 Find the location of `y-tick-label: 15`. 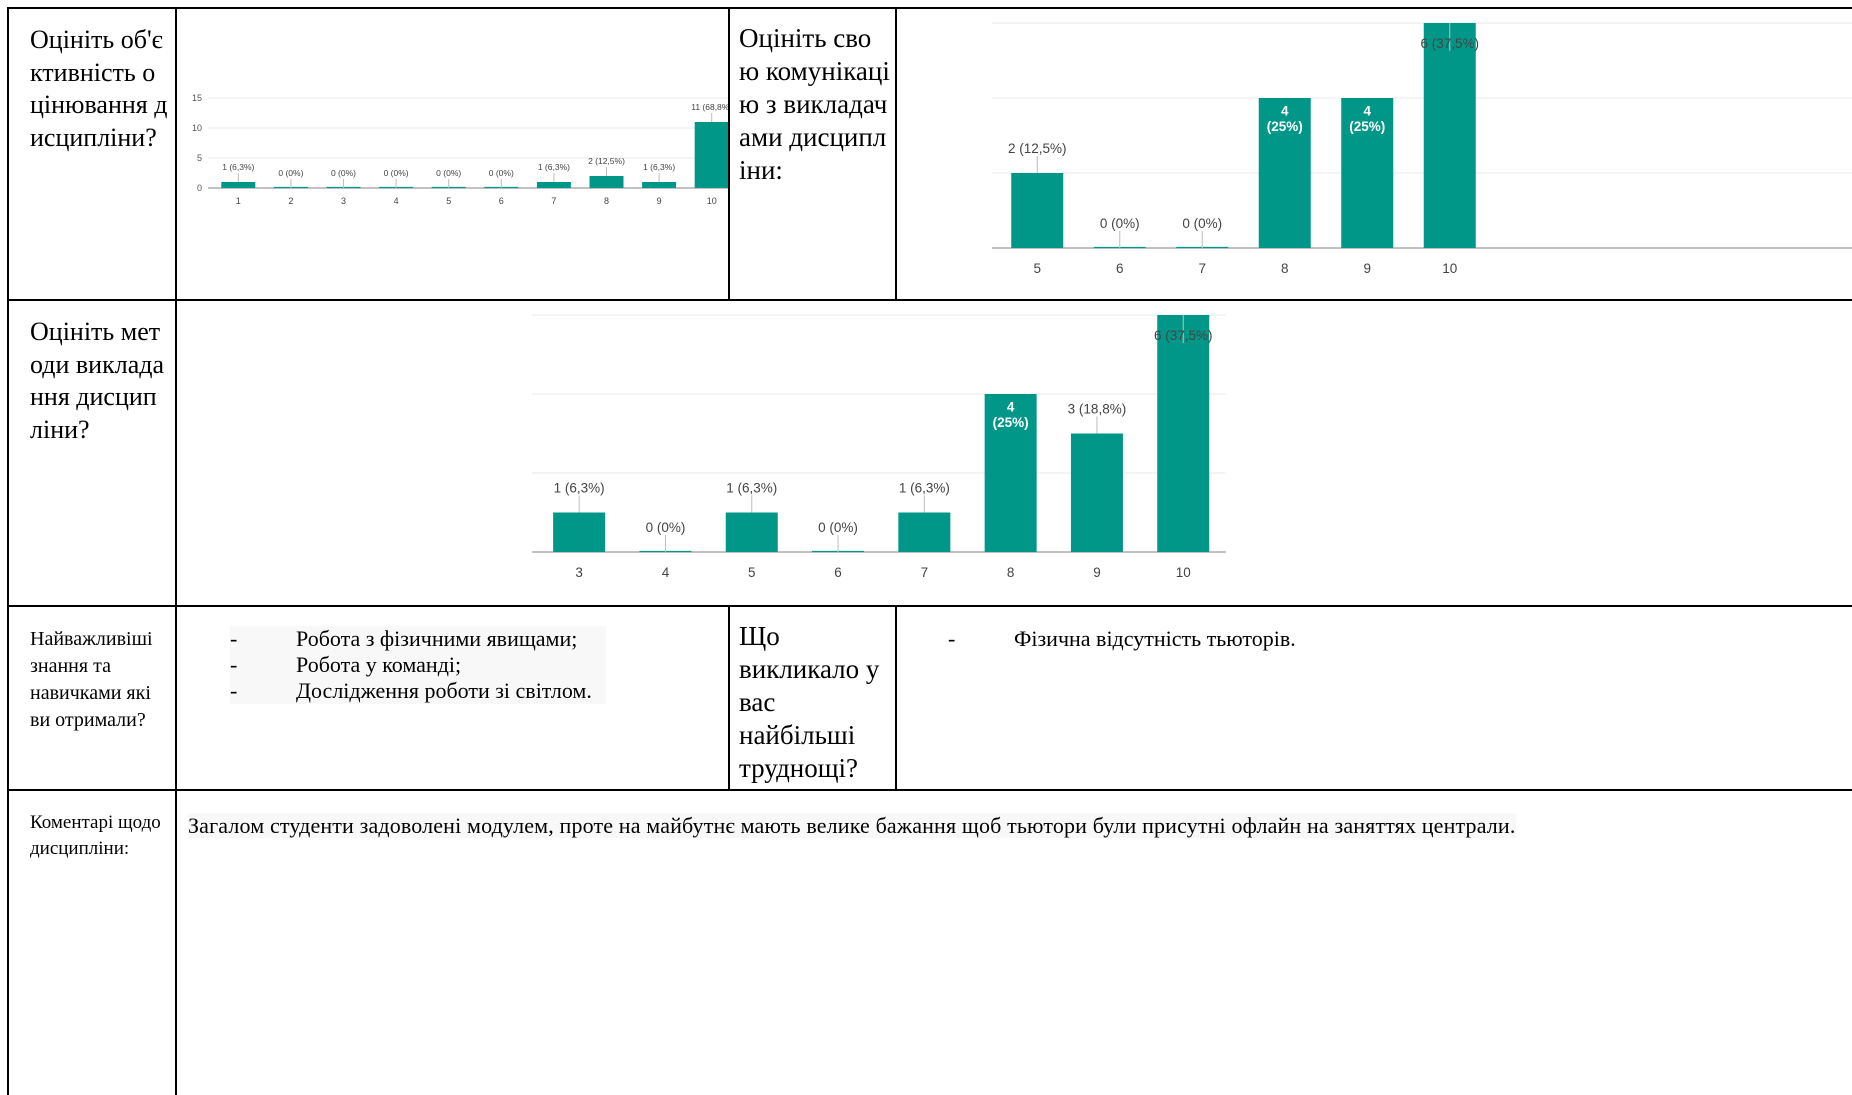

y-tick-label: 15 is located at coordinates (197, 98).